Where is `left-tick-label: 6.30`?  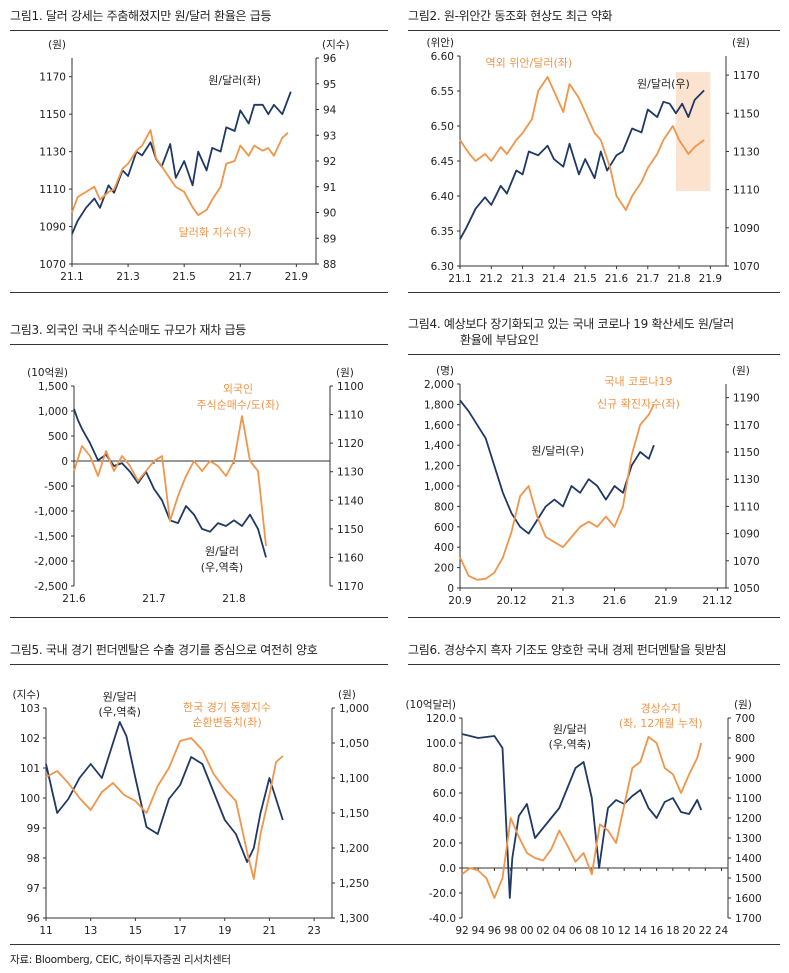 left-tick-label: 6.30 is located at coordinates (442, 267).